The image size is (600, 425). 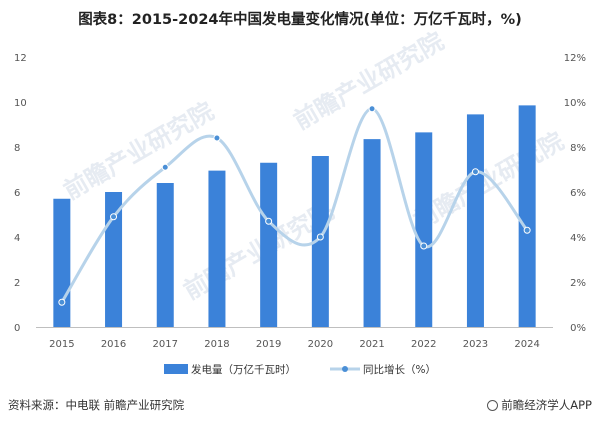 What do you see at coordinates (578, 283) in the screenshot?
I see `y-right-tick-label: 2%` at bounding box center [578, 283].